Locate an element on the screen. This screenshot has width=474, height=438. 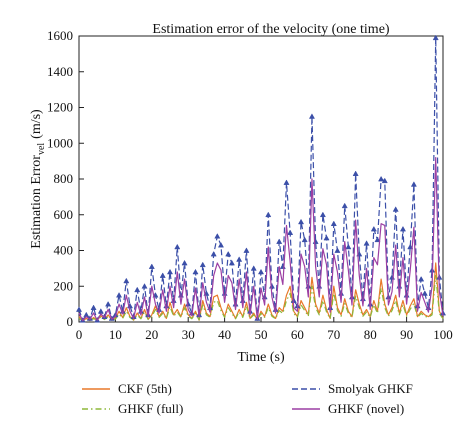
legend-item-ckf-5th: CKF (5th) is located at coordinates (127, 388).